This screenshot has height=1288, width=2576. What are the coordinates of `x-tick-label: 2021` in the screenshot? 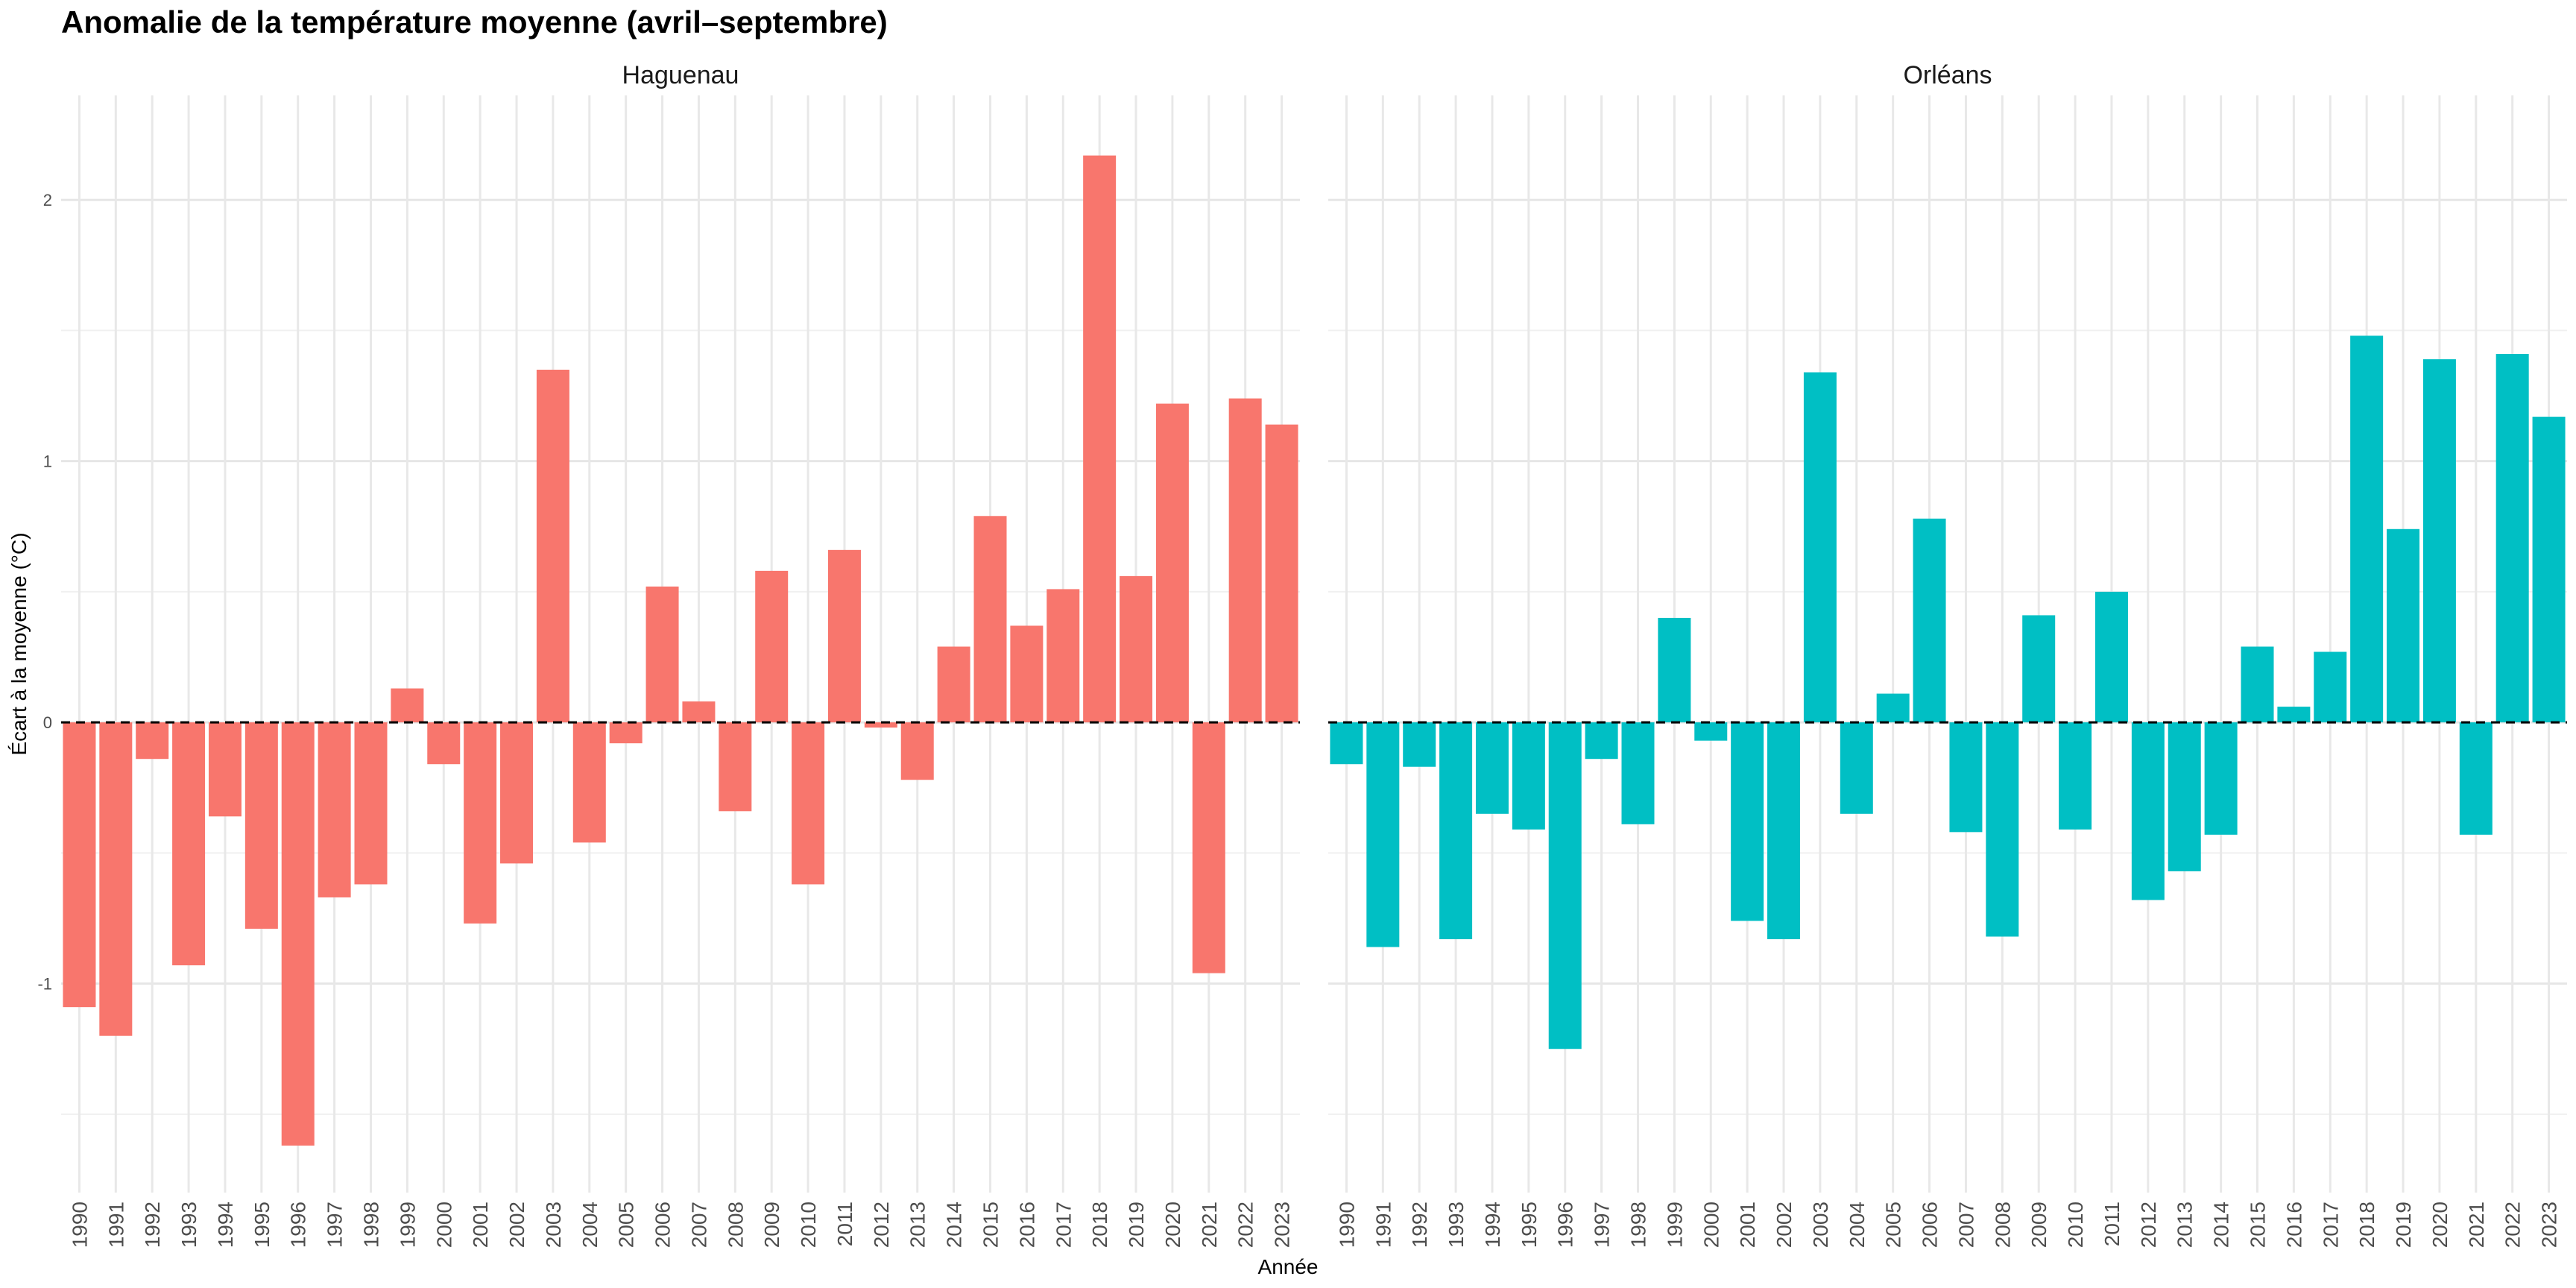 It's located at (1209, 1225).